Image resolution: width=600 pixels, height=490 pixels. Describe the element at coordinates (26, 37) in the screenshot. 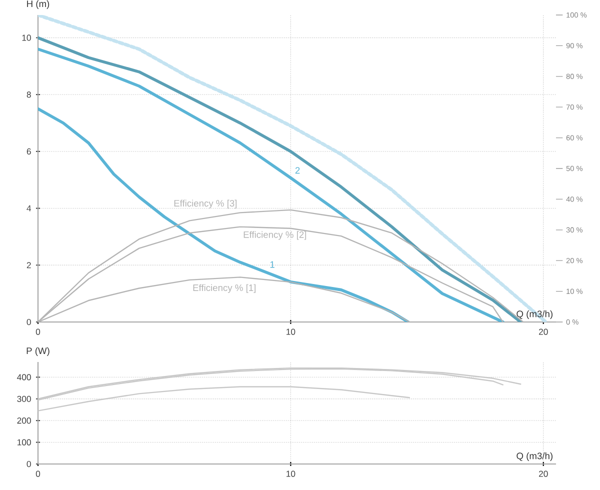

I see `y-tick-label: 10` at that location.